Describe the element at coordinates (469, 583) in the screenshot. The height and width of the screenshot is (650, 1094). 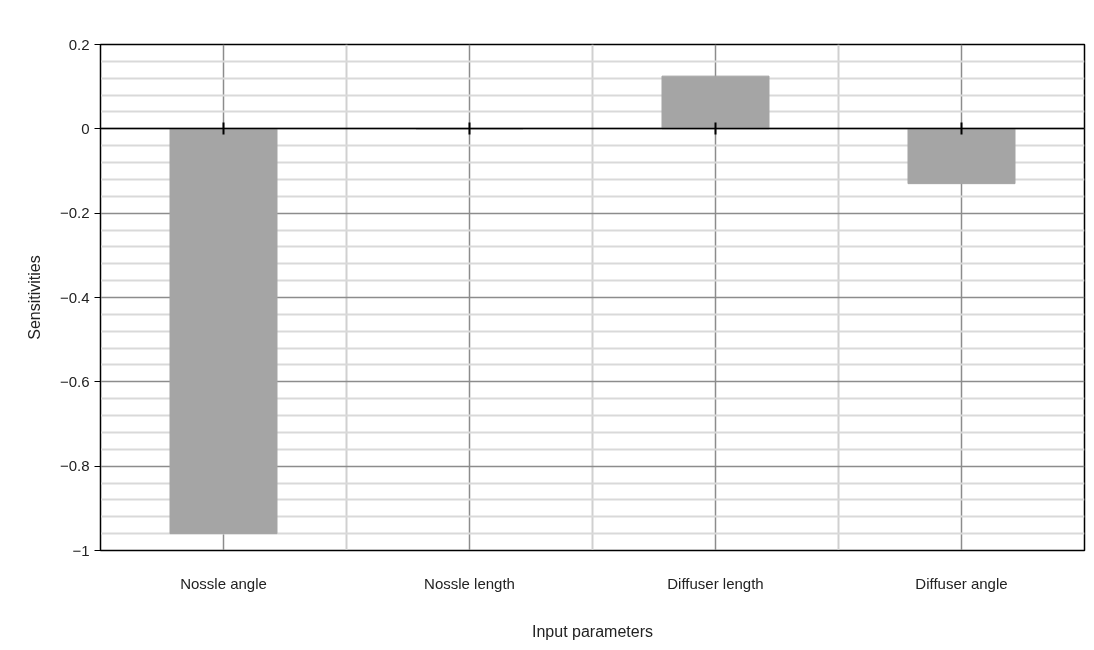
I see `x-tick-label: Nossle length` at that location.